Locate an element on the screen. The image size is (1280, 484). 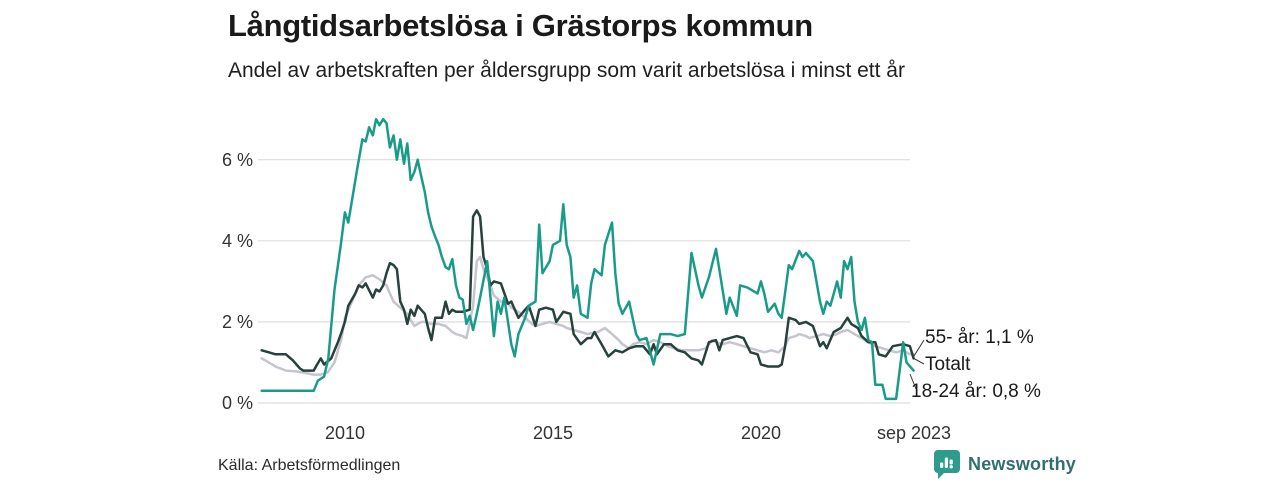
source-attribution: Källa: Arbetsförmedlingen is located at coordinates (309, 465).